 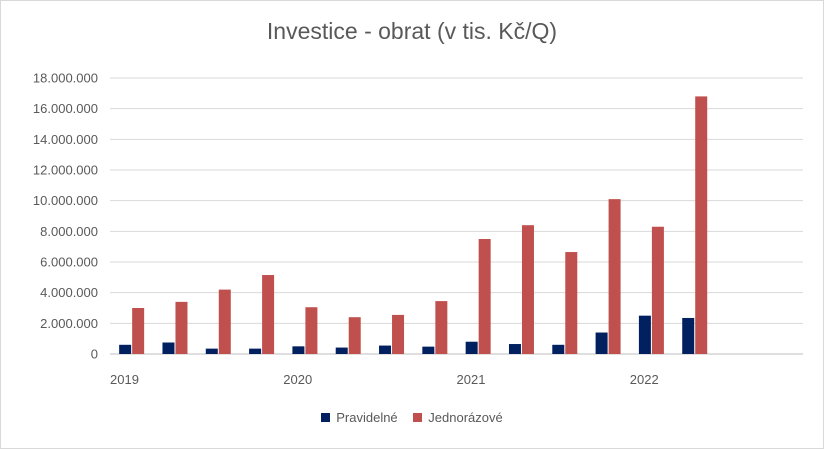 I want to click on legend-item-pravidelne: Pravidelné, so click(x=359, y=417).